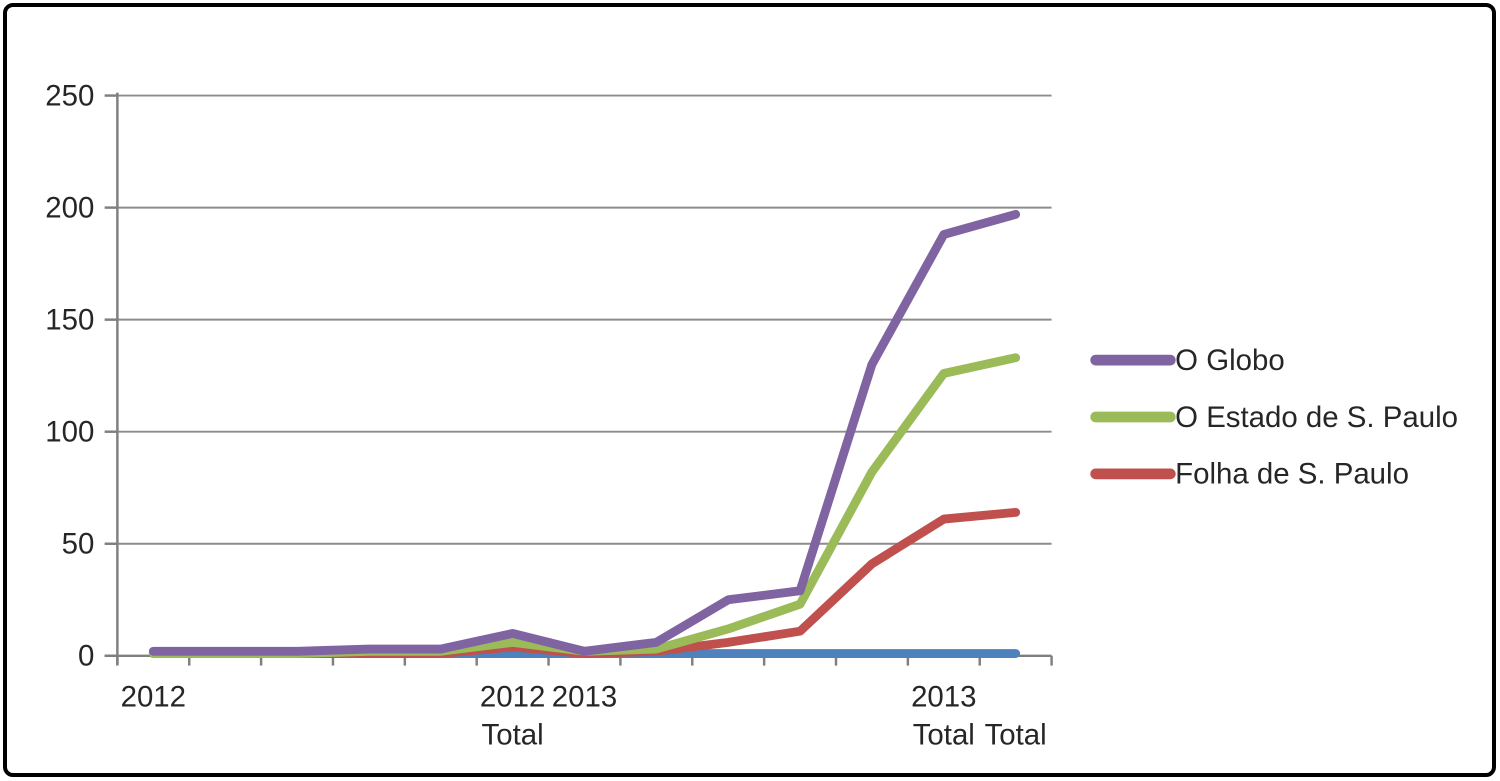 This screenshot has width=1500, height=781. I want to click on legend-label-folha-de-s-paulo: Folha de S. Paulo, so click(1292, 474).